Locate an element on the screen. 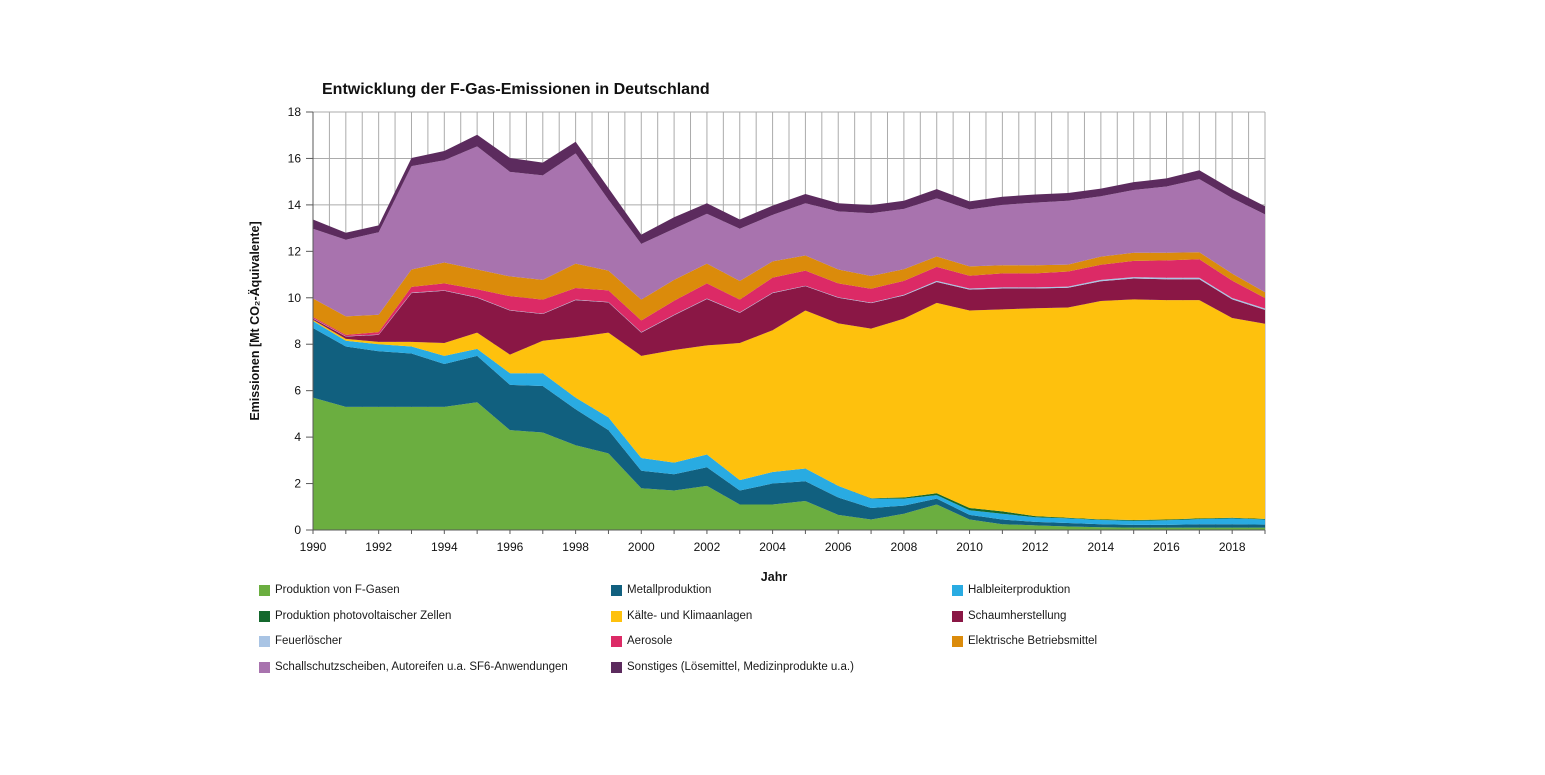 This screenshot has width=1545, height=775. legend-label: Produktion von F-Gasen is located at coordinates (337, 590).